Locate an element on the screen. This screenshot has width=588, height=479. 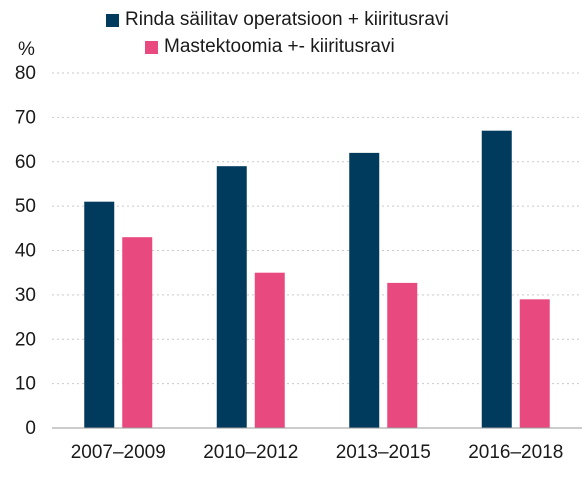
y-tick-label: 30 is located at coordinates (25, 295).